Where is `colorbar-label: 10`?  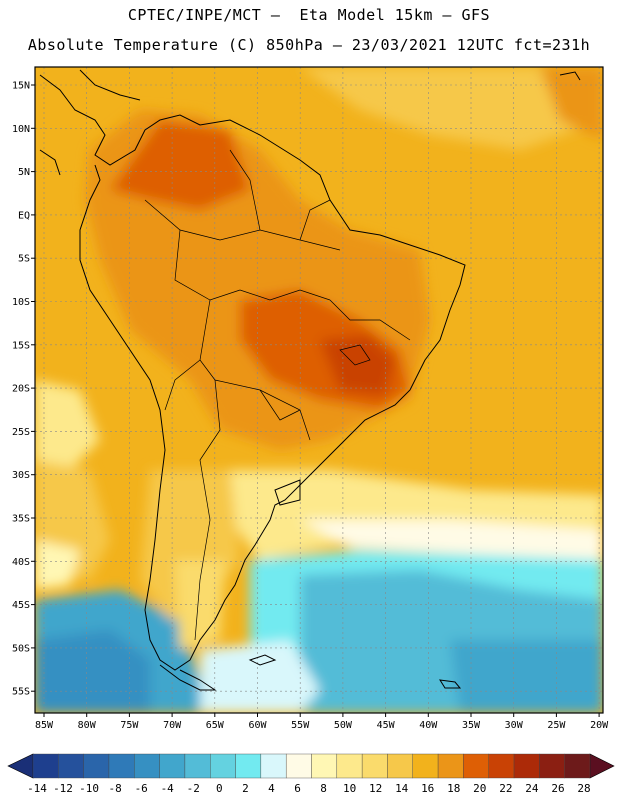 colorbar-label: 10 is located at coordinates (349, 788).